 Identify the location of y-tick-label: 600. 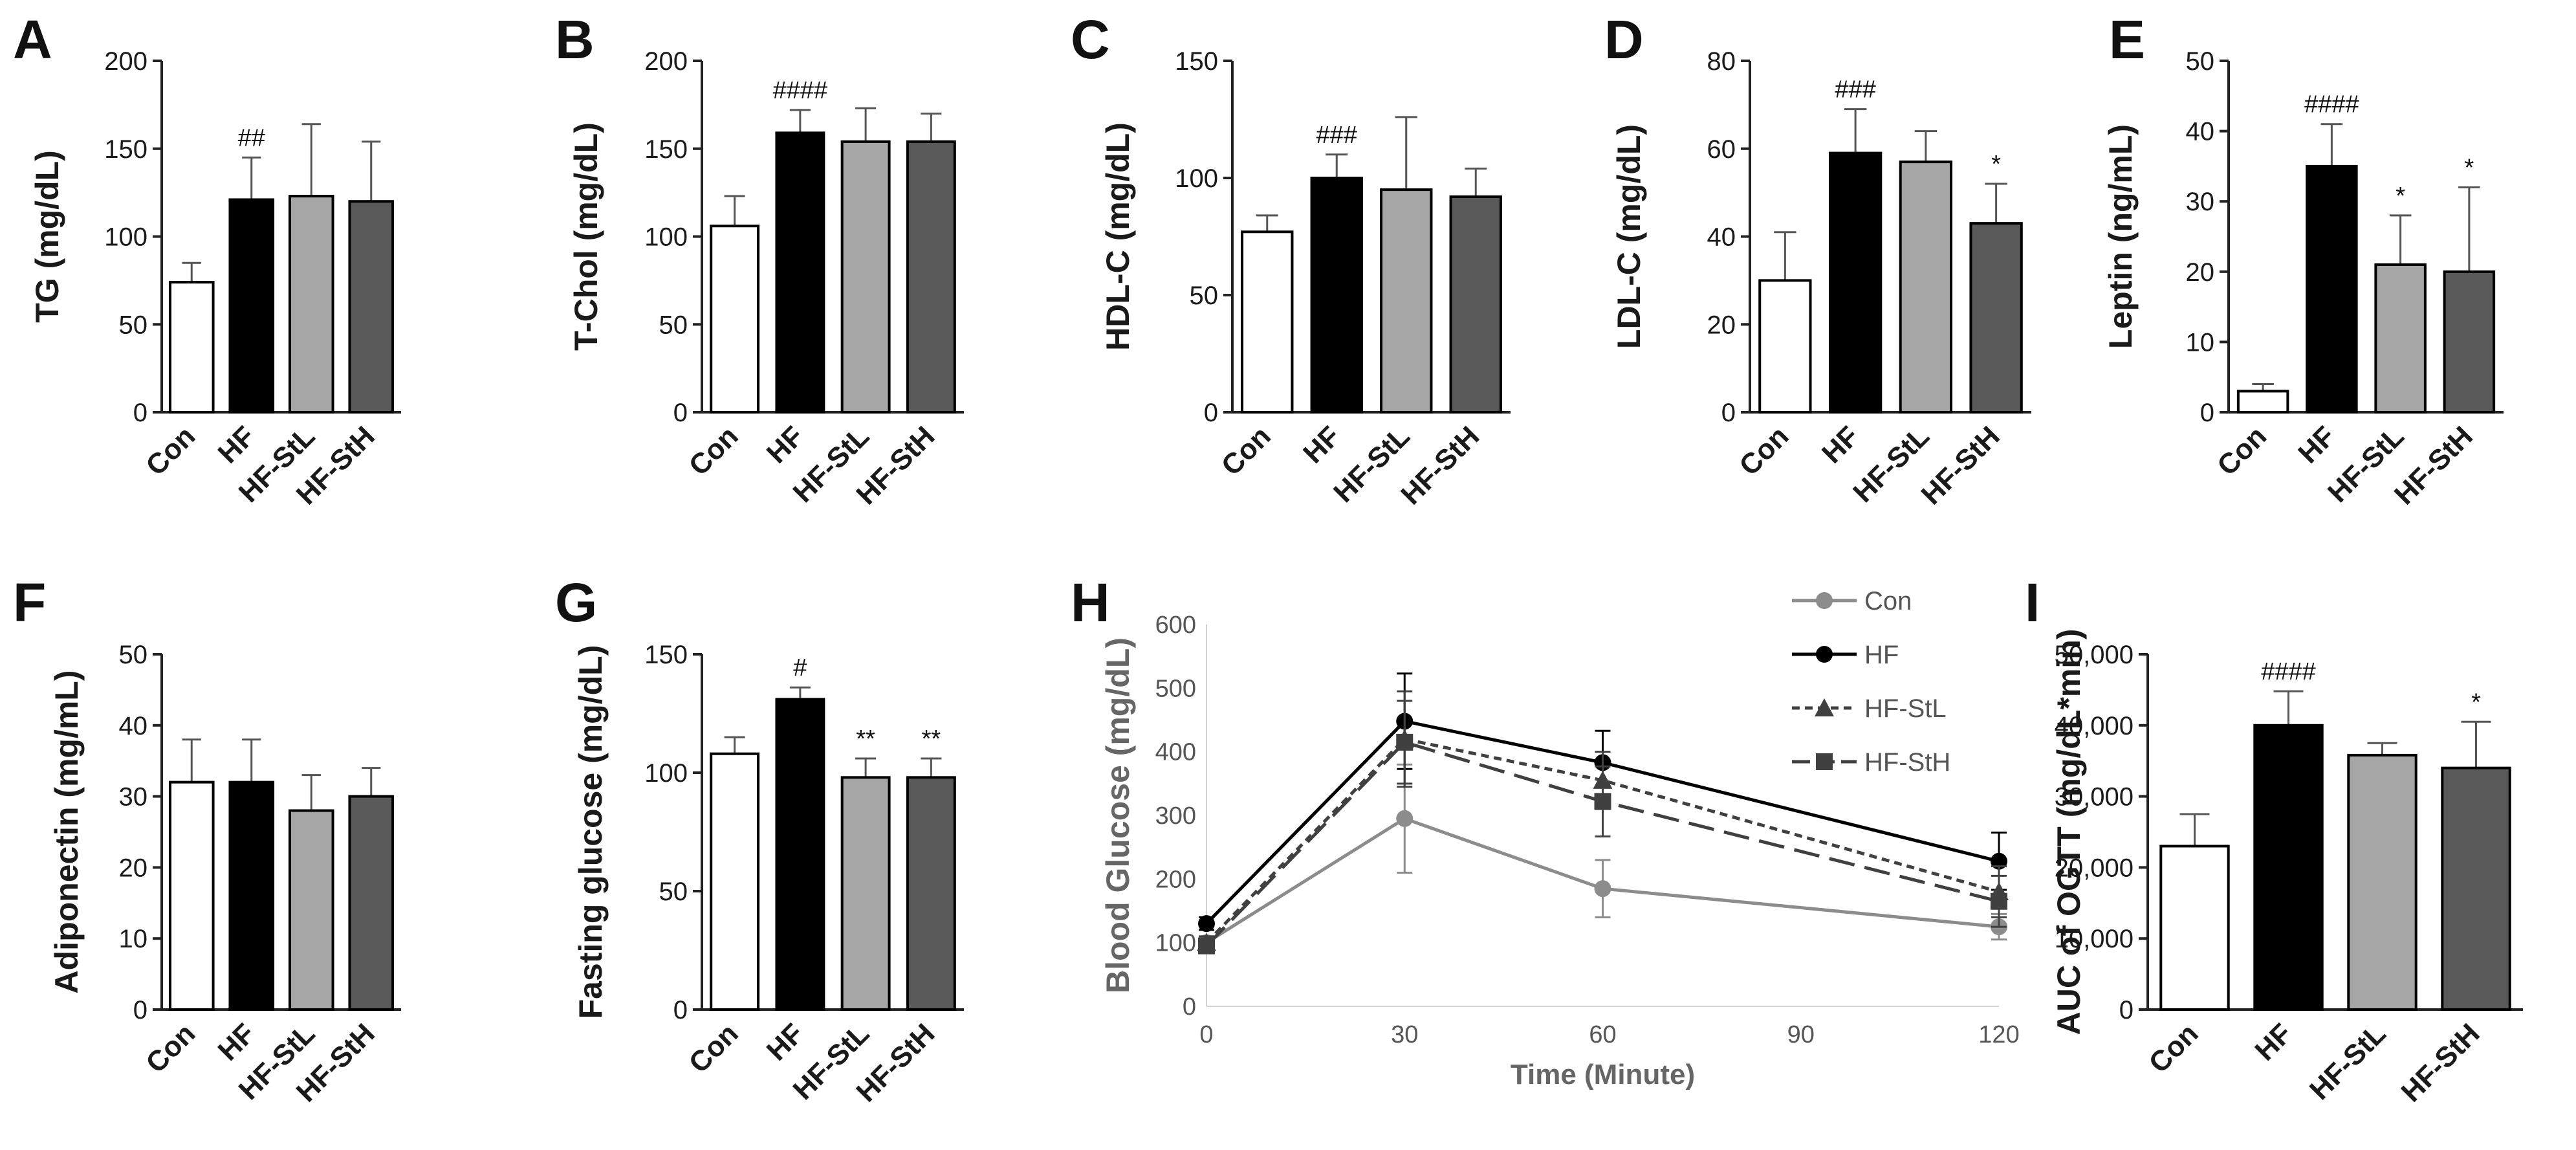
(1175, 626).